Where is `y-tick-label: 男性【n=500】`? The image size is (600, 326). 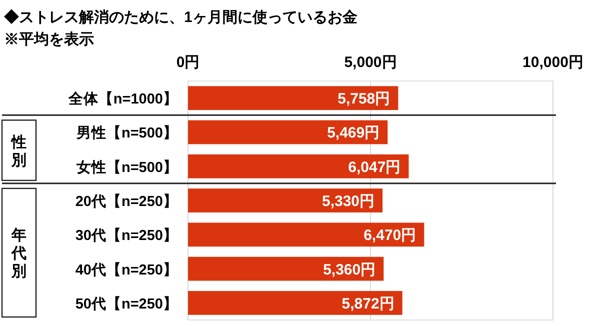
y-tick-label: 男性【n=500】 is located at coordinates (126, 133).